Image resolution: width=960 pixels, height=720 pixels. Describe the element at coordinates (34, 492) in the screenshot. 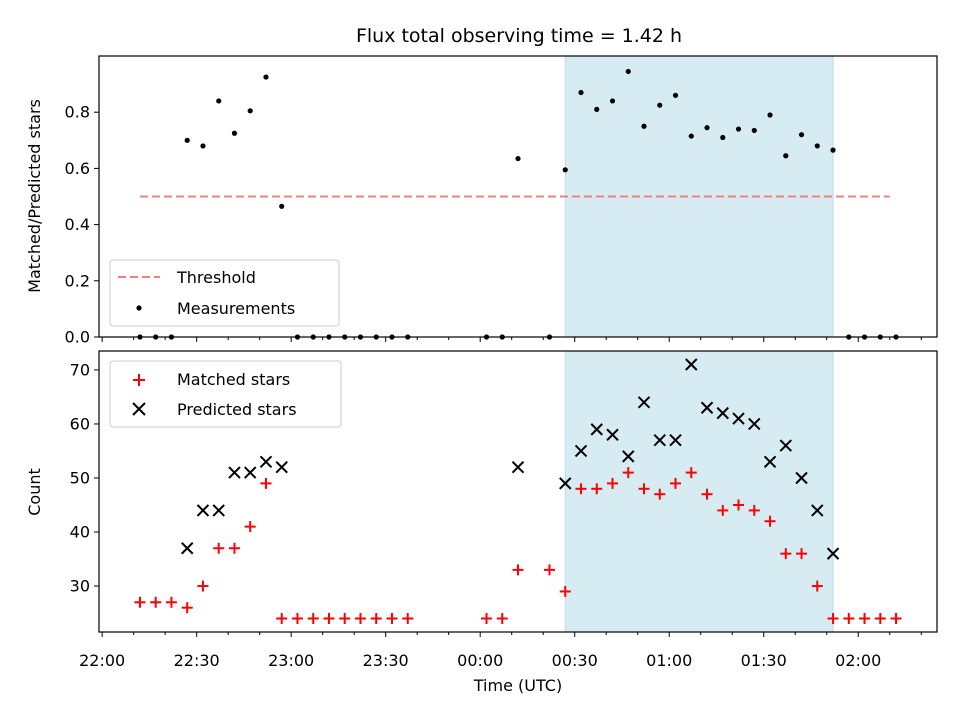

I see `count-y-axis-label: Count` at that location.